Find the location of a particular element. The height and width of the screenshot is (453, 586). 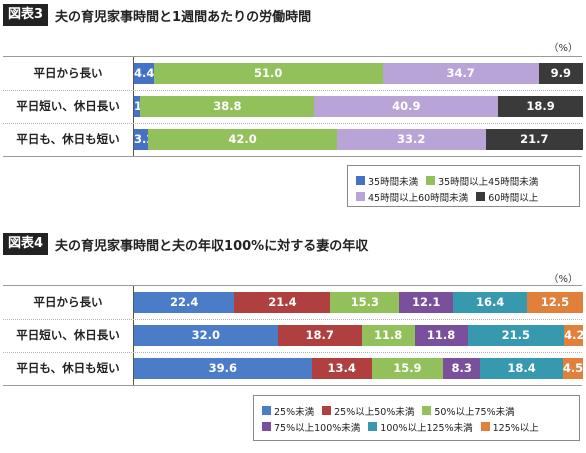

bar-segment: 51.0 is located at coordinates (268, 73).